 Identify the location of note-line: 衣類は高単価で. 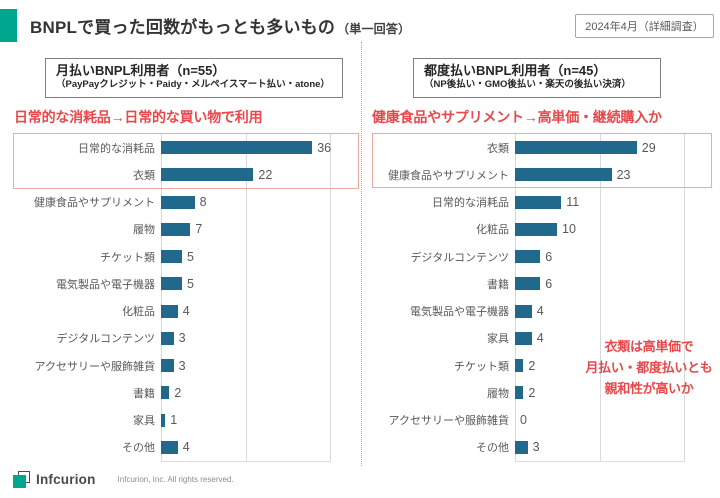
(649, 346).